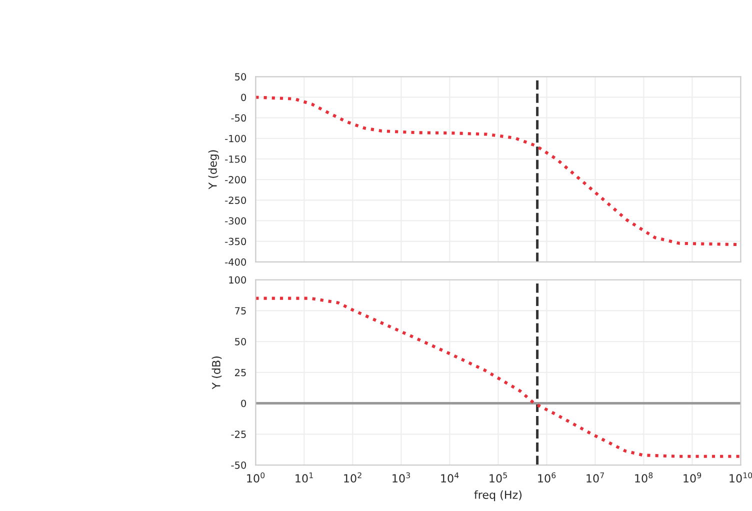  What do you see at coordinates (256, 477) in the screenshot?
I see `x-tick-label: 10$^{0}$` at bounding box center [256, 477].